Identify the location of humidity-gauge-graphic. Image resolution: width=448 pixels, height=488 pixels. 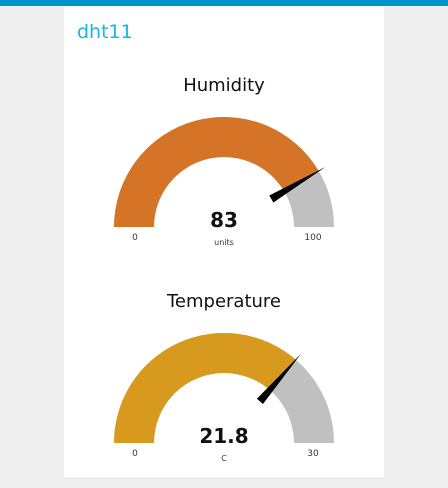
(224, 172).